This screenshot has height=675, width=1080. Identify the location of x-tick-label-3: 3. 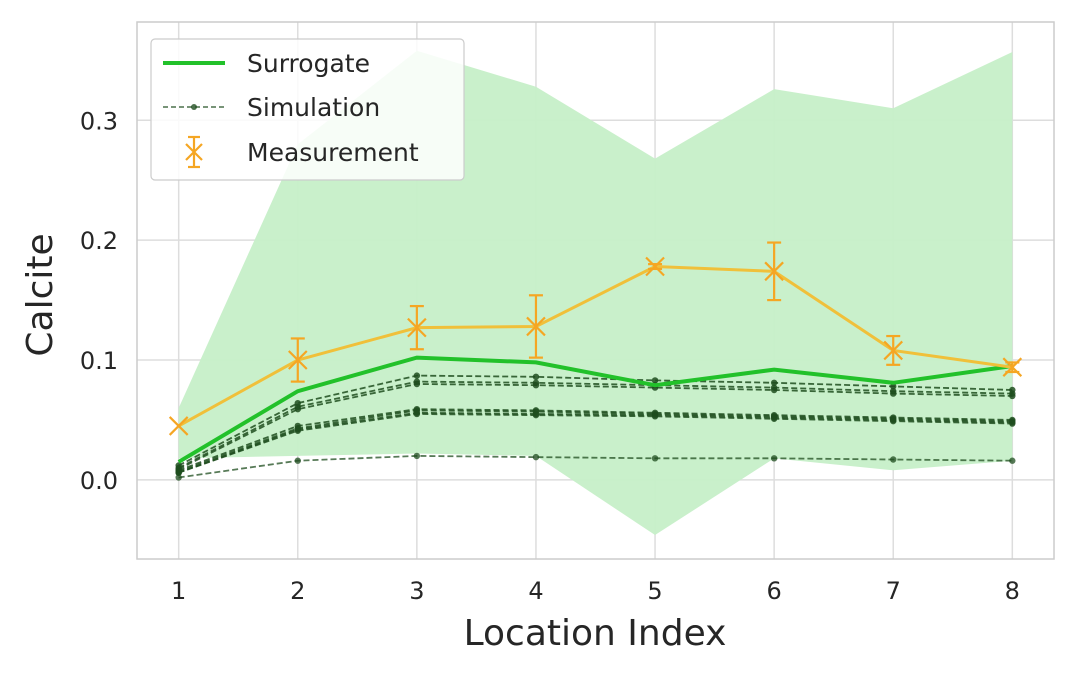
(416, 591).